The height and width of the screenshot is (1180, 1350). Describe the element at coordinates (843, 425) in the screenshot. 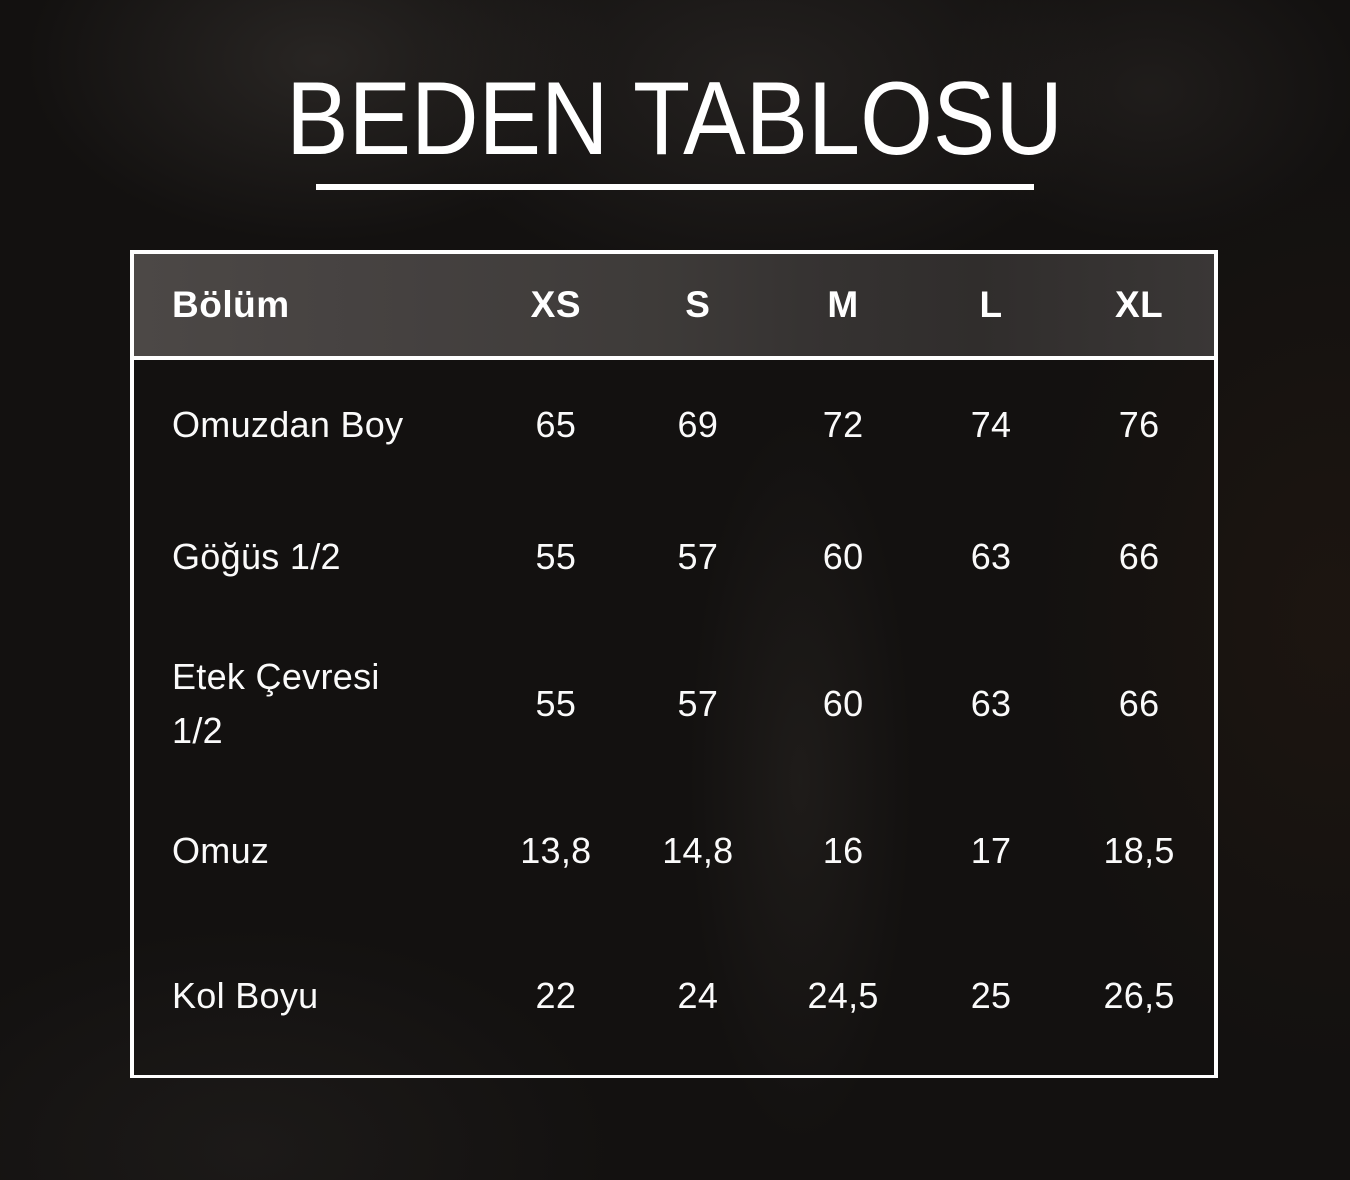

I see `cell-value: 72` at that location.